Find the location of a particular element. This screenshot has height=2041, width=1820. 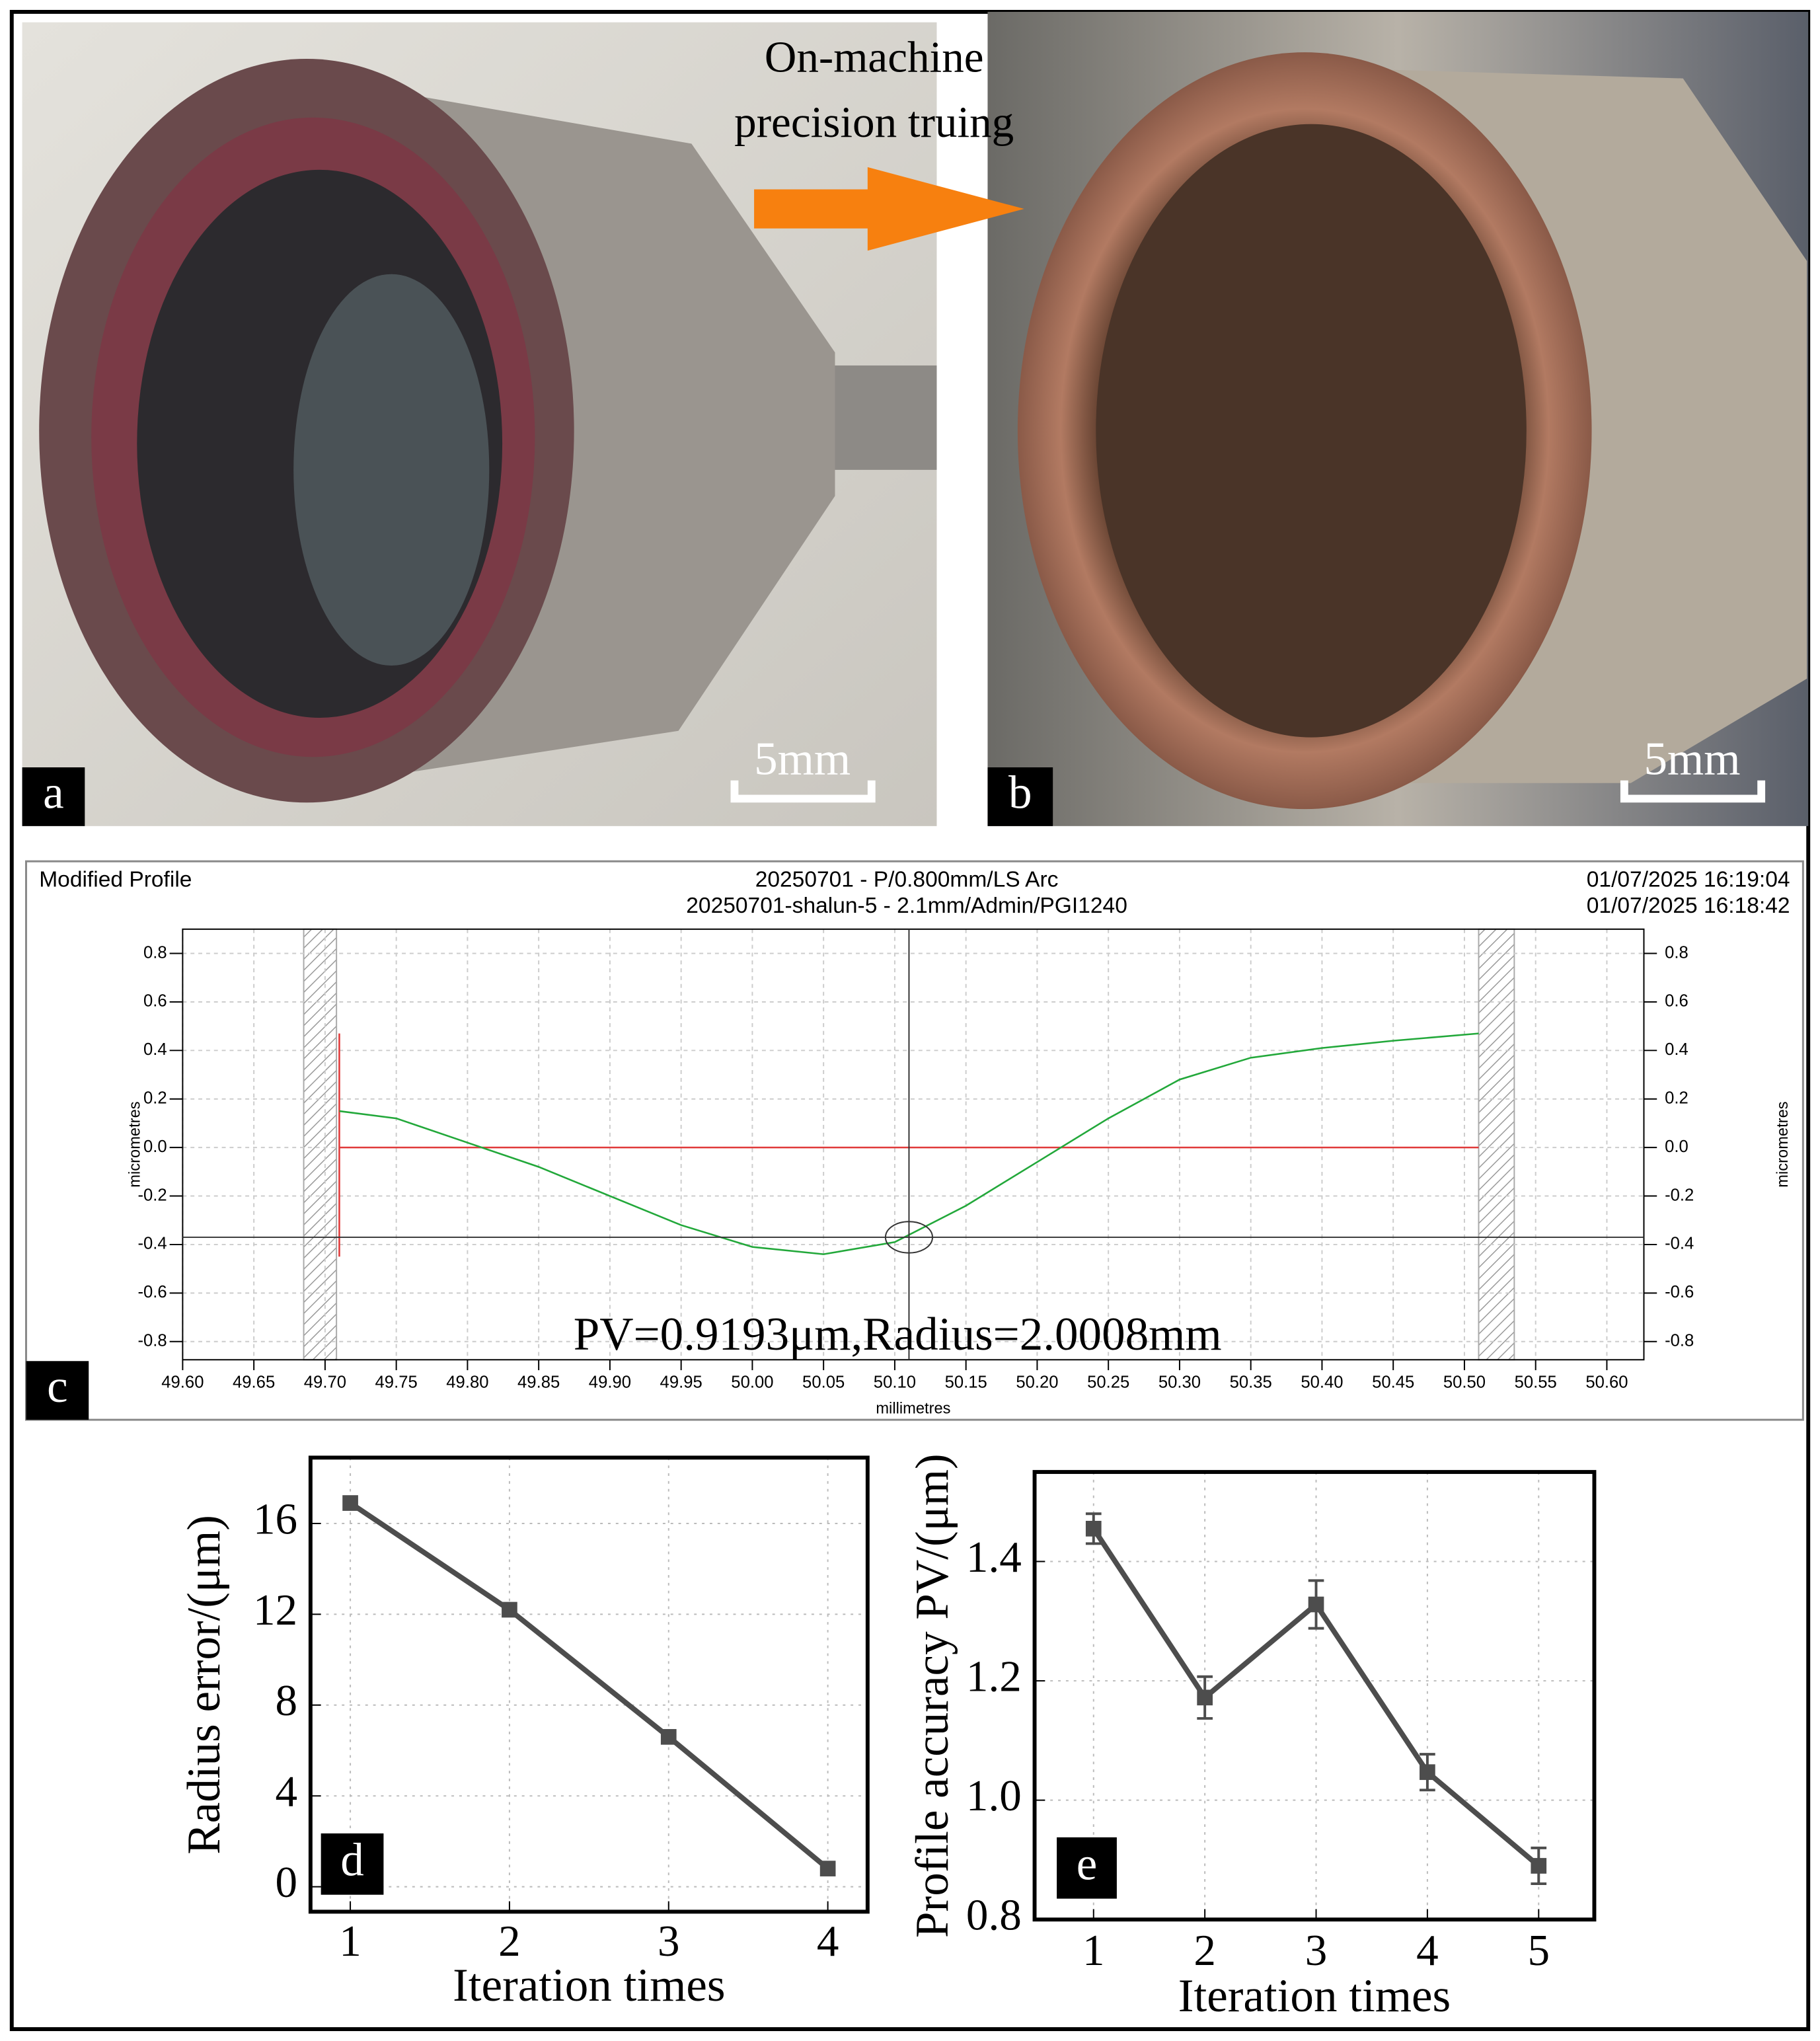

chart-subtitle: 20250701 - P/0.800mm/LS Arc is located at coordinates (907, 880).